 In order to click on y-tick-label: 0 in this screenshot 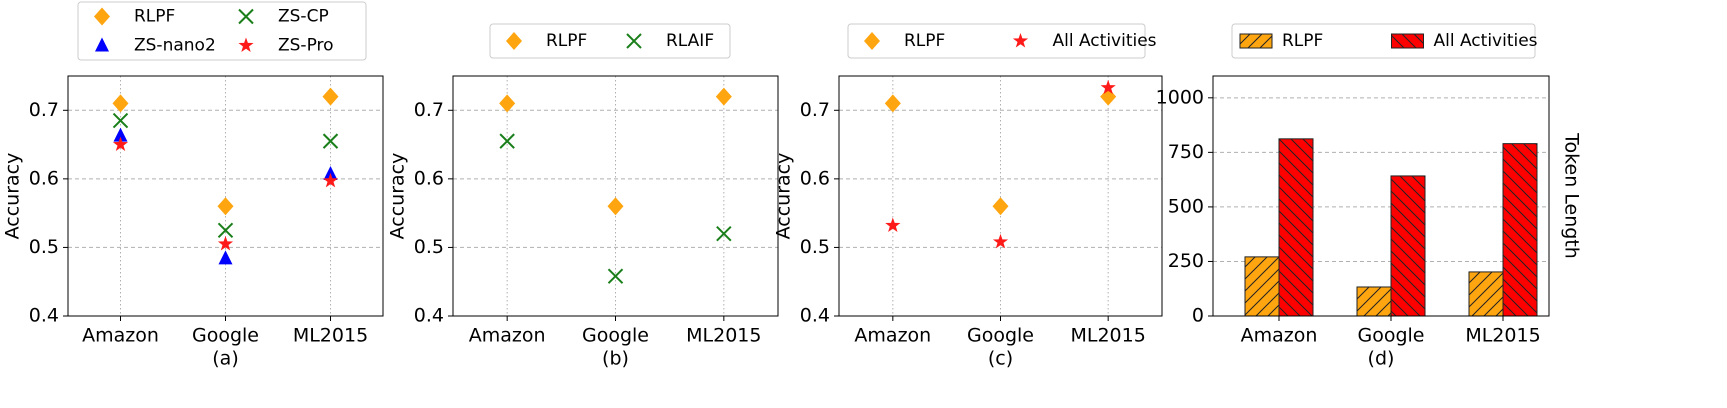, I will do `click(1198, 316)`.